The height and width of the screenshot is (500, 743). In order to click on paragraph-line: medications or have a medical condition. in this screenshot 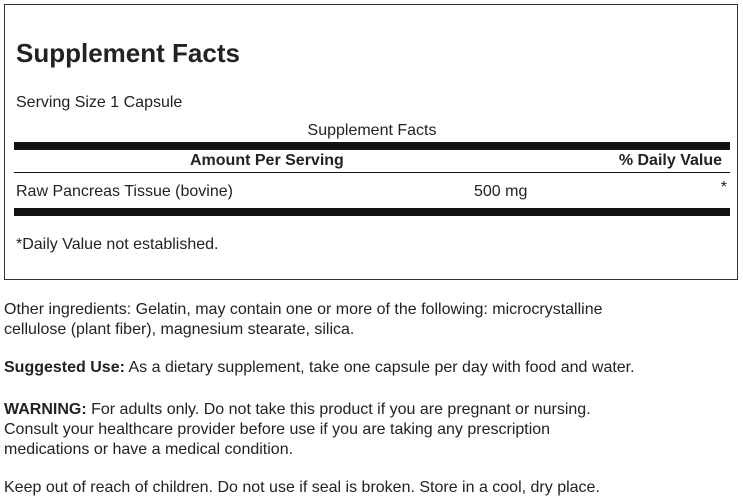, I will do `click(148, 450)`.